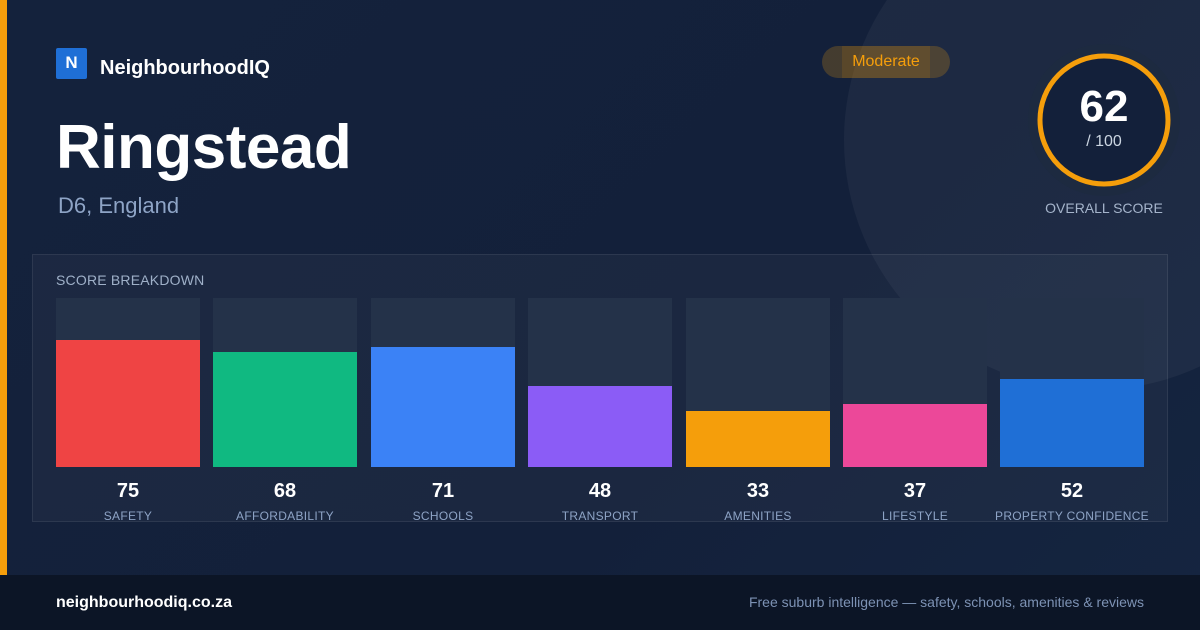 Image resolution: width=1200 pixels, height=630 pixels. What do you see at coordinates (3, 287) in the screenshot?
I see `accent-strip` at bounding box center [3, 287].